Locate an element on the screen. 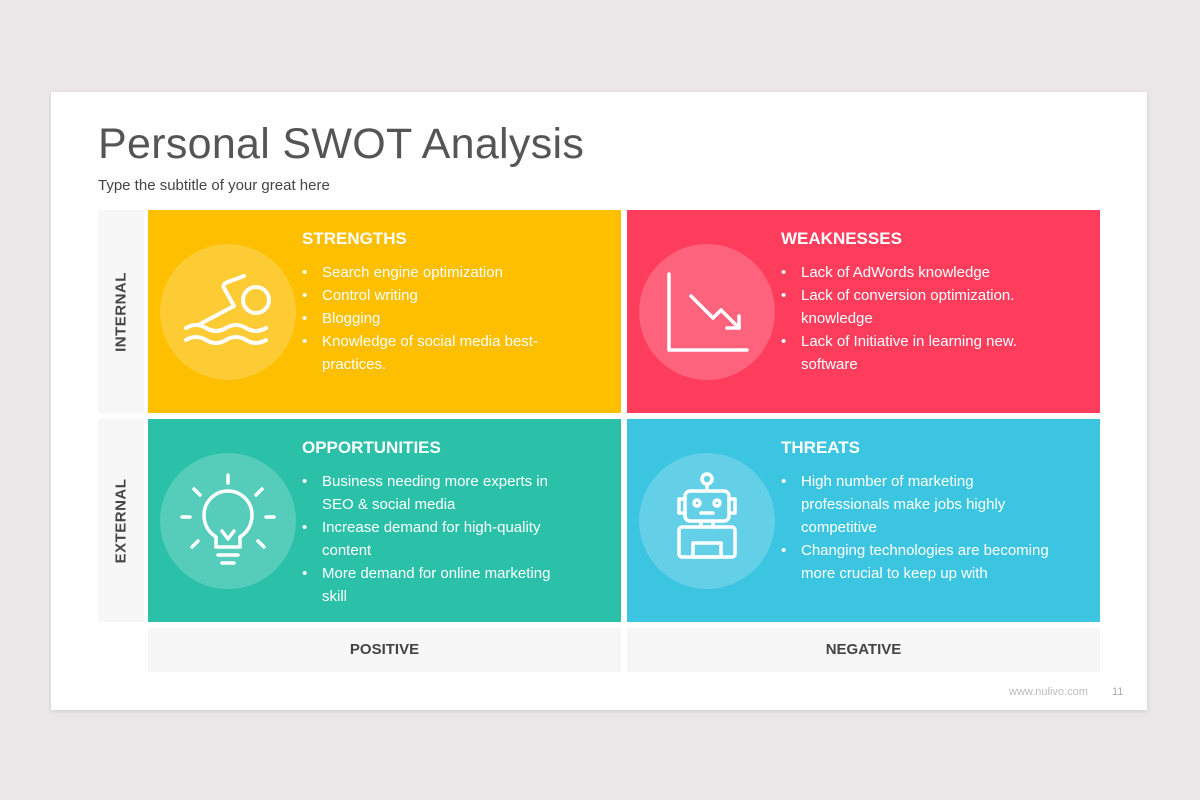 The width and height of the screenshot is (1200, 800). row-label-text: EXTERNAL is located at coordinates (121, 520).